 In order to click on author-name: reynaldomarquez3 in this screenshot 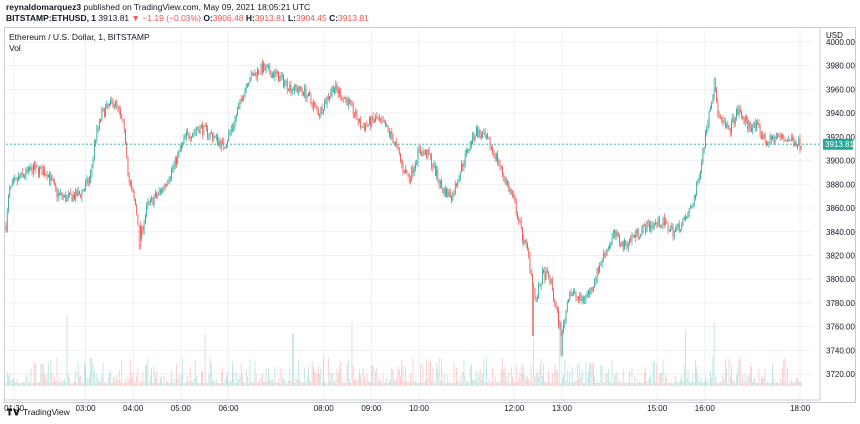, I will do `click(44, 7)`.